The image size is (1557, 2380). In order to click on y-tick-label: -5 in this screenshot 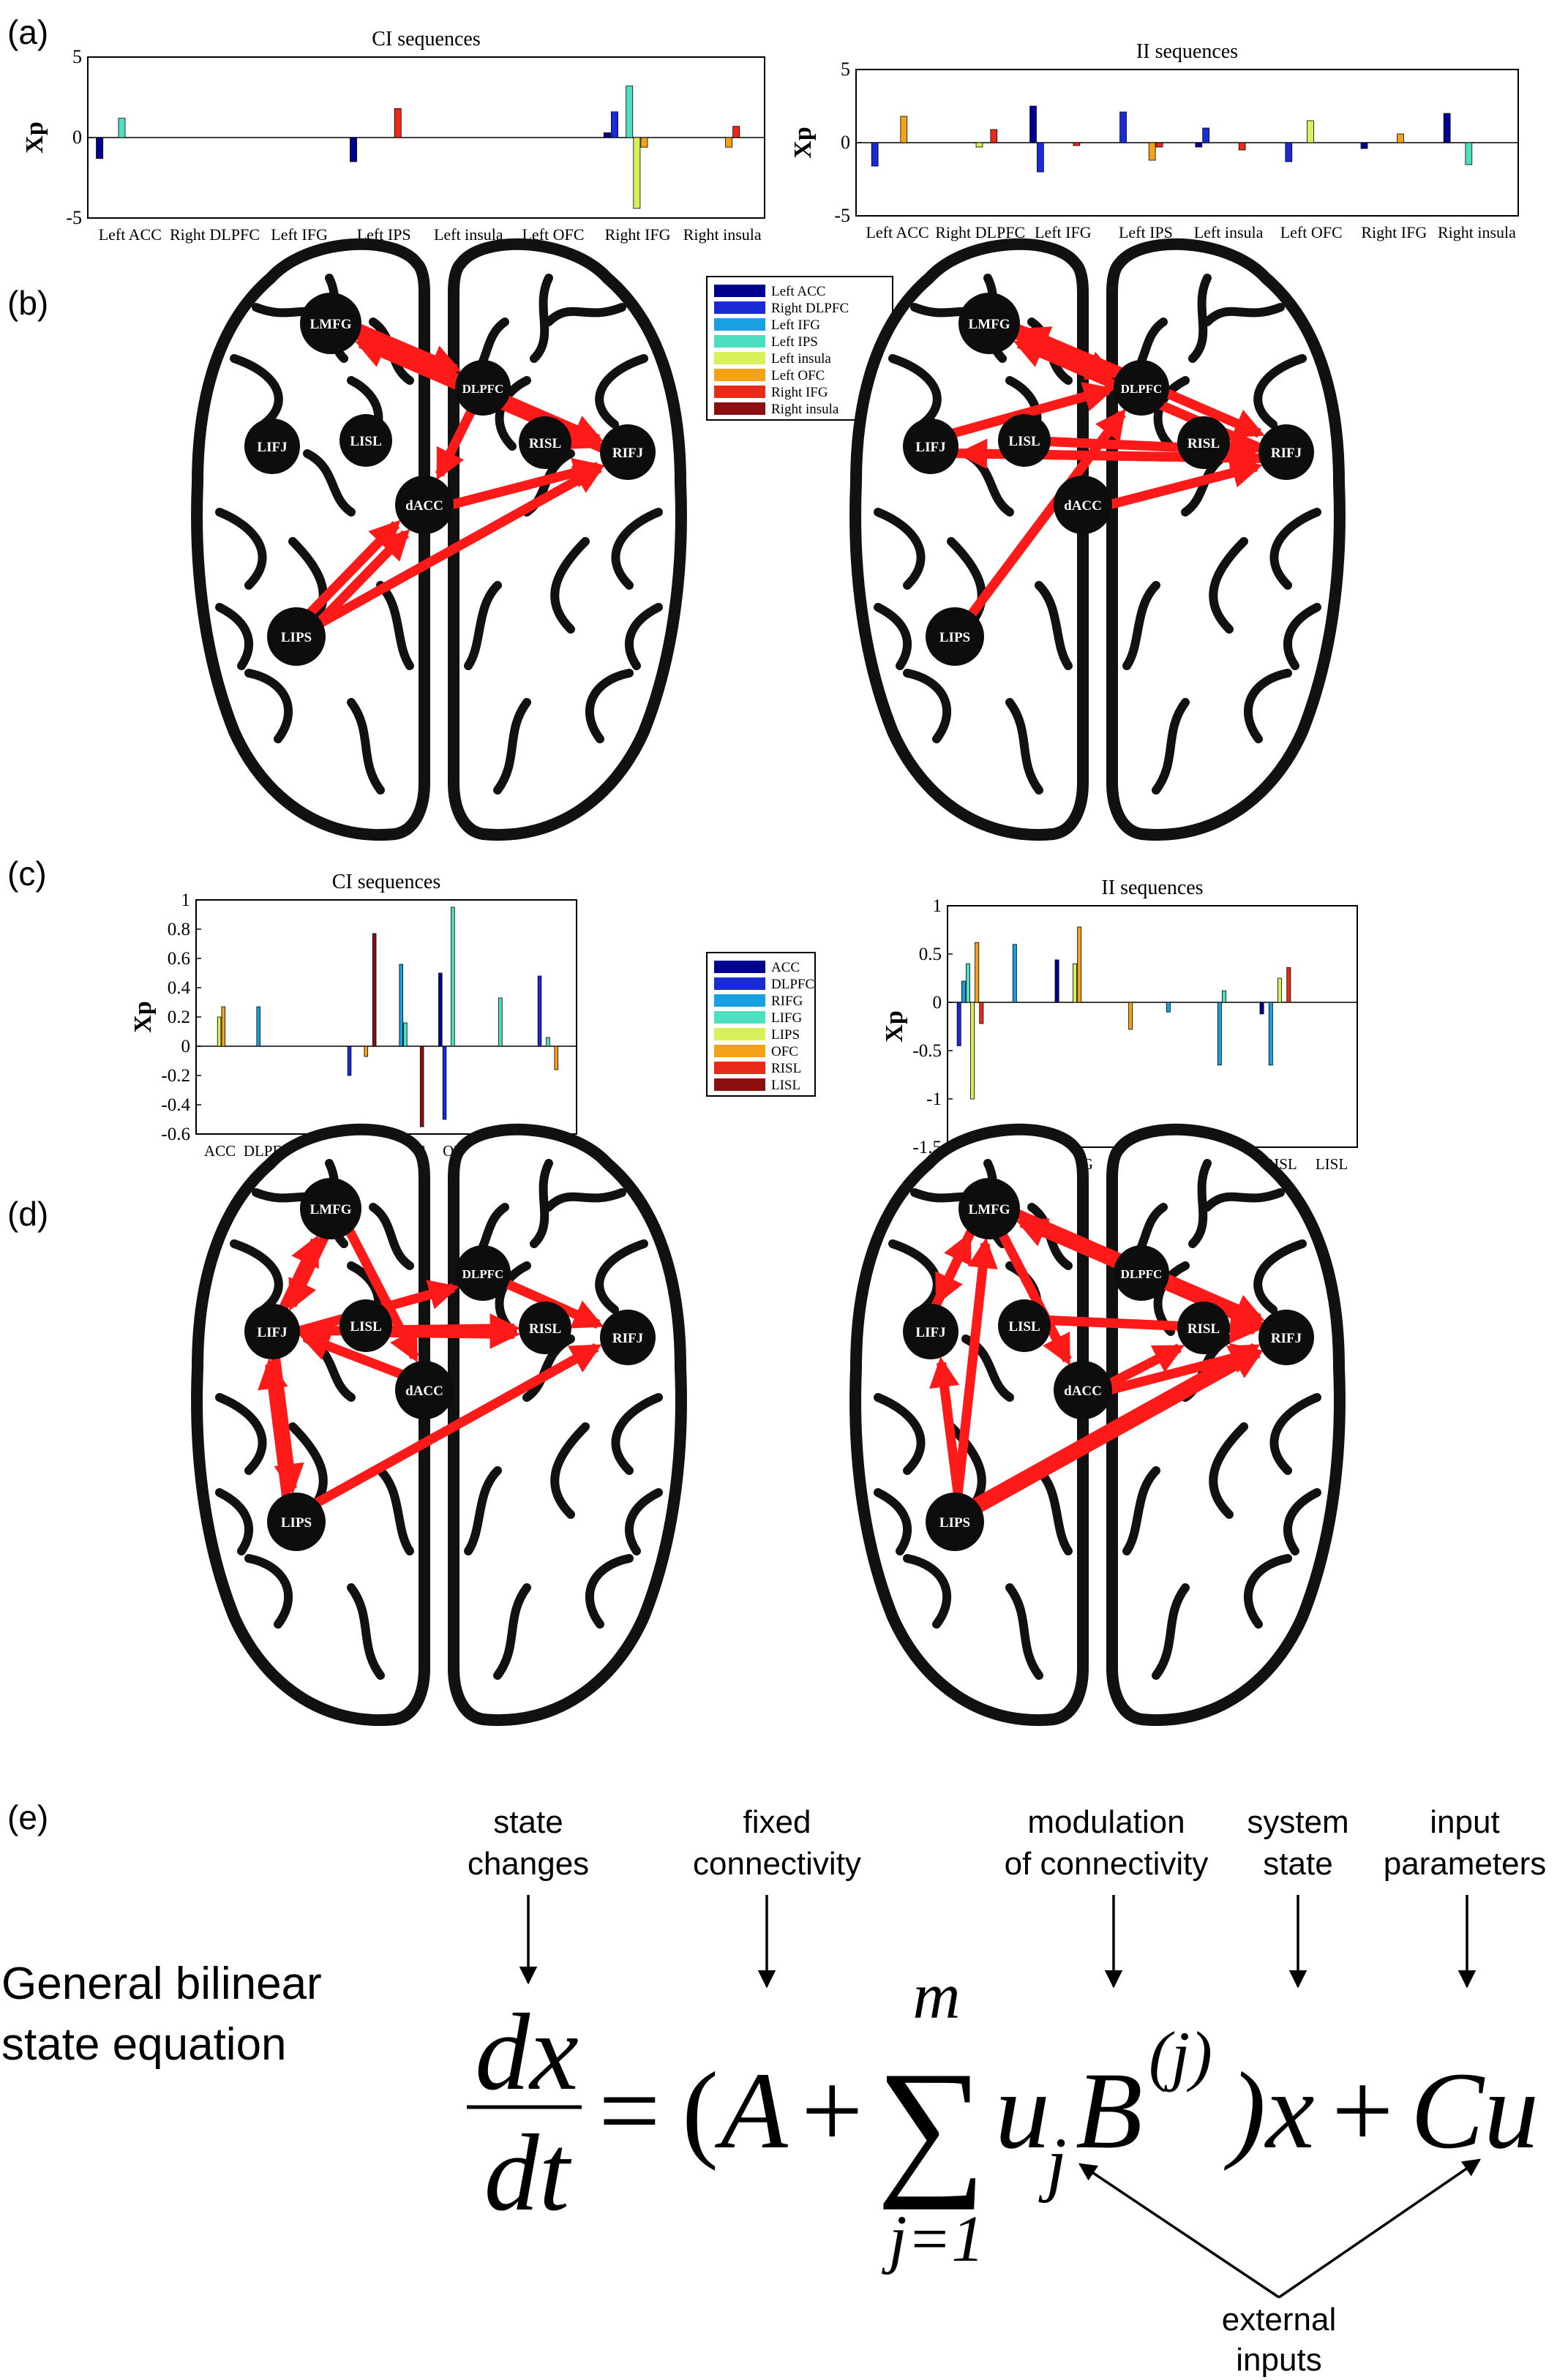, I will do `click(842, 216)`.